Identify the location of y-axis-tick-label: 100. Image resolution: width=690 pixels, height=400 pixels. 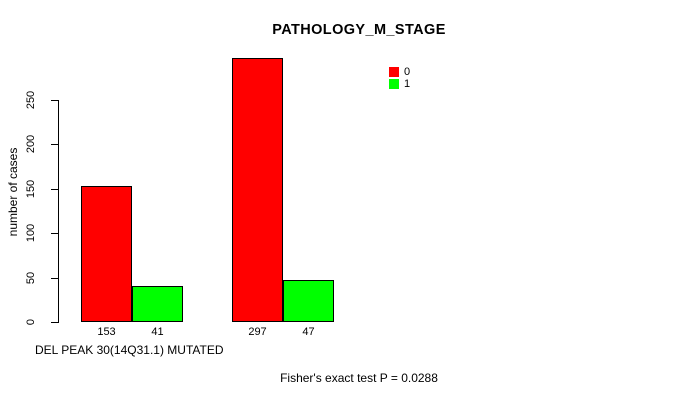
(31, 233).